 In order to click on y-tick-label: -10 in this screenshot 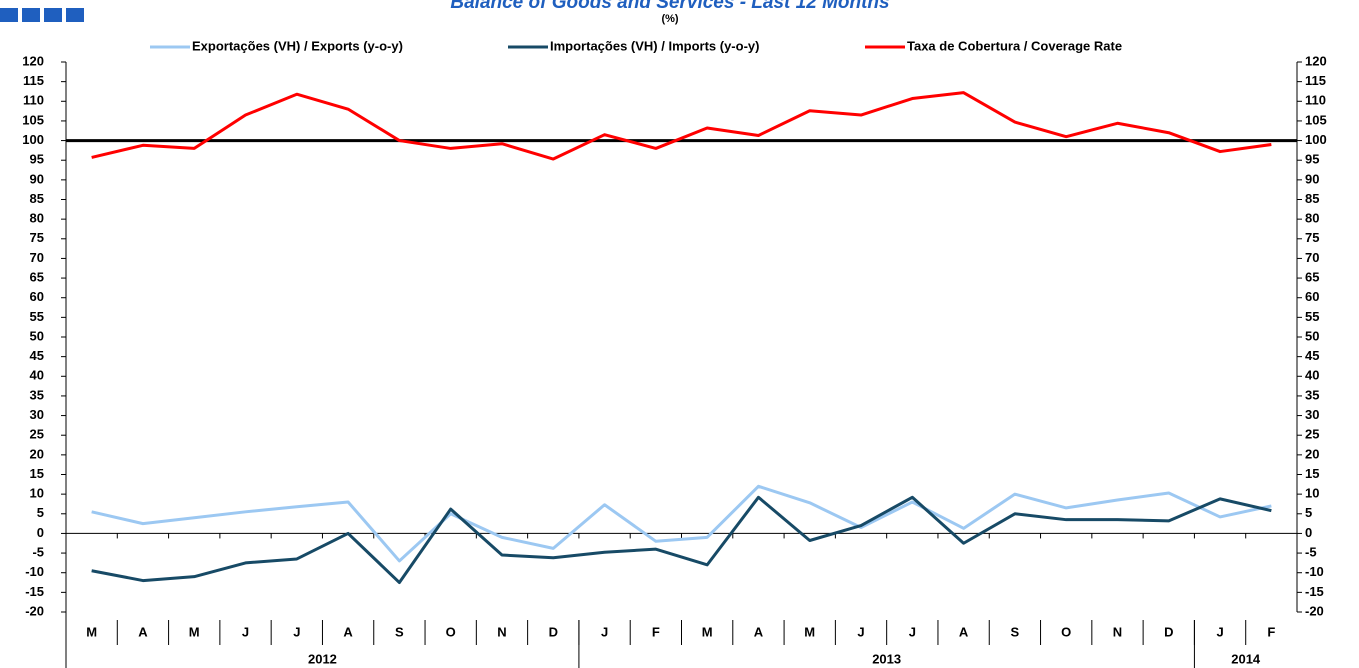, I will do `click(34, 571)`.